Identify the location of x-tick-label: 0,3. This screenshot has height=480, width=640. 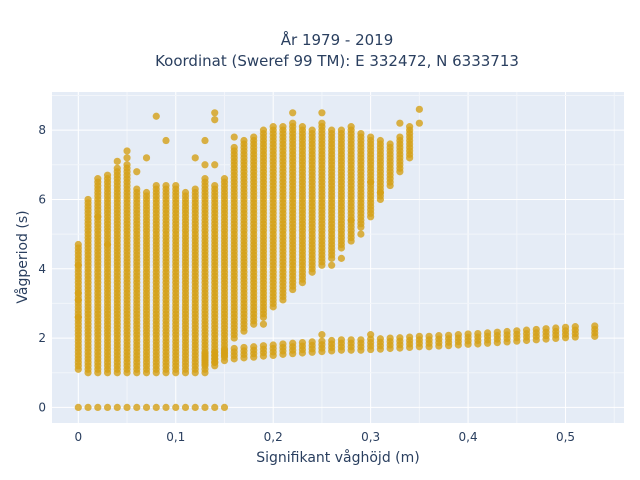
(370, 437).